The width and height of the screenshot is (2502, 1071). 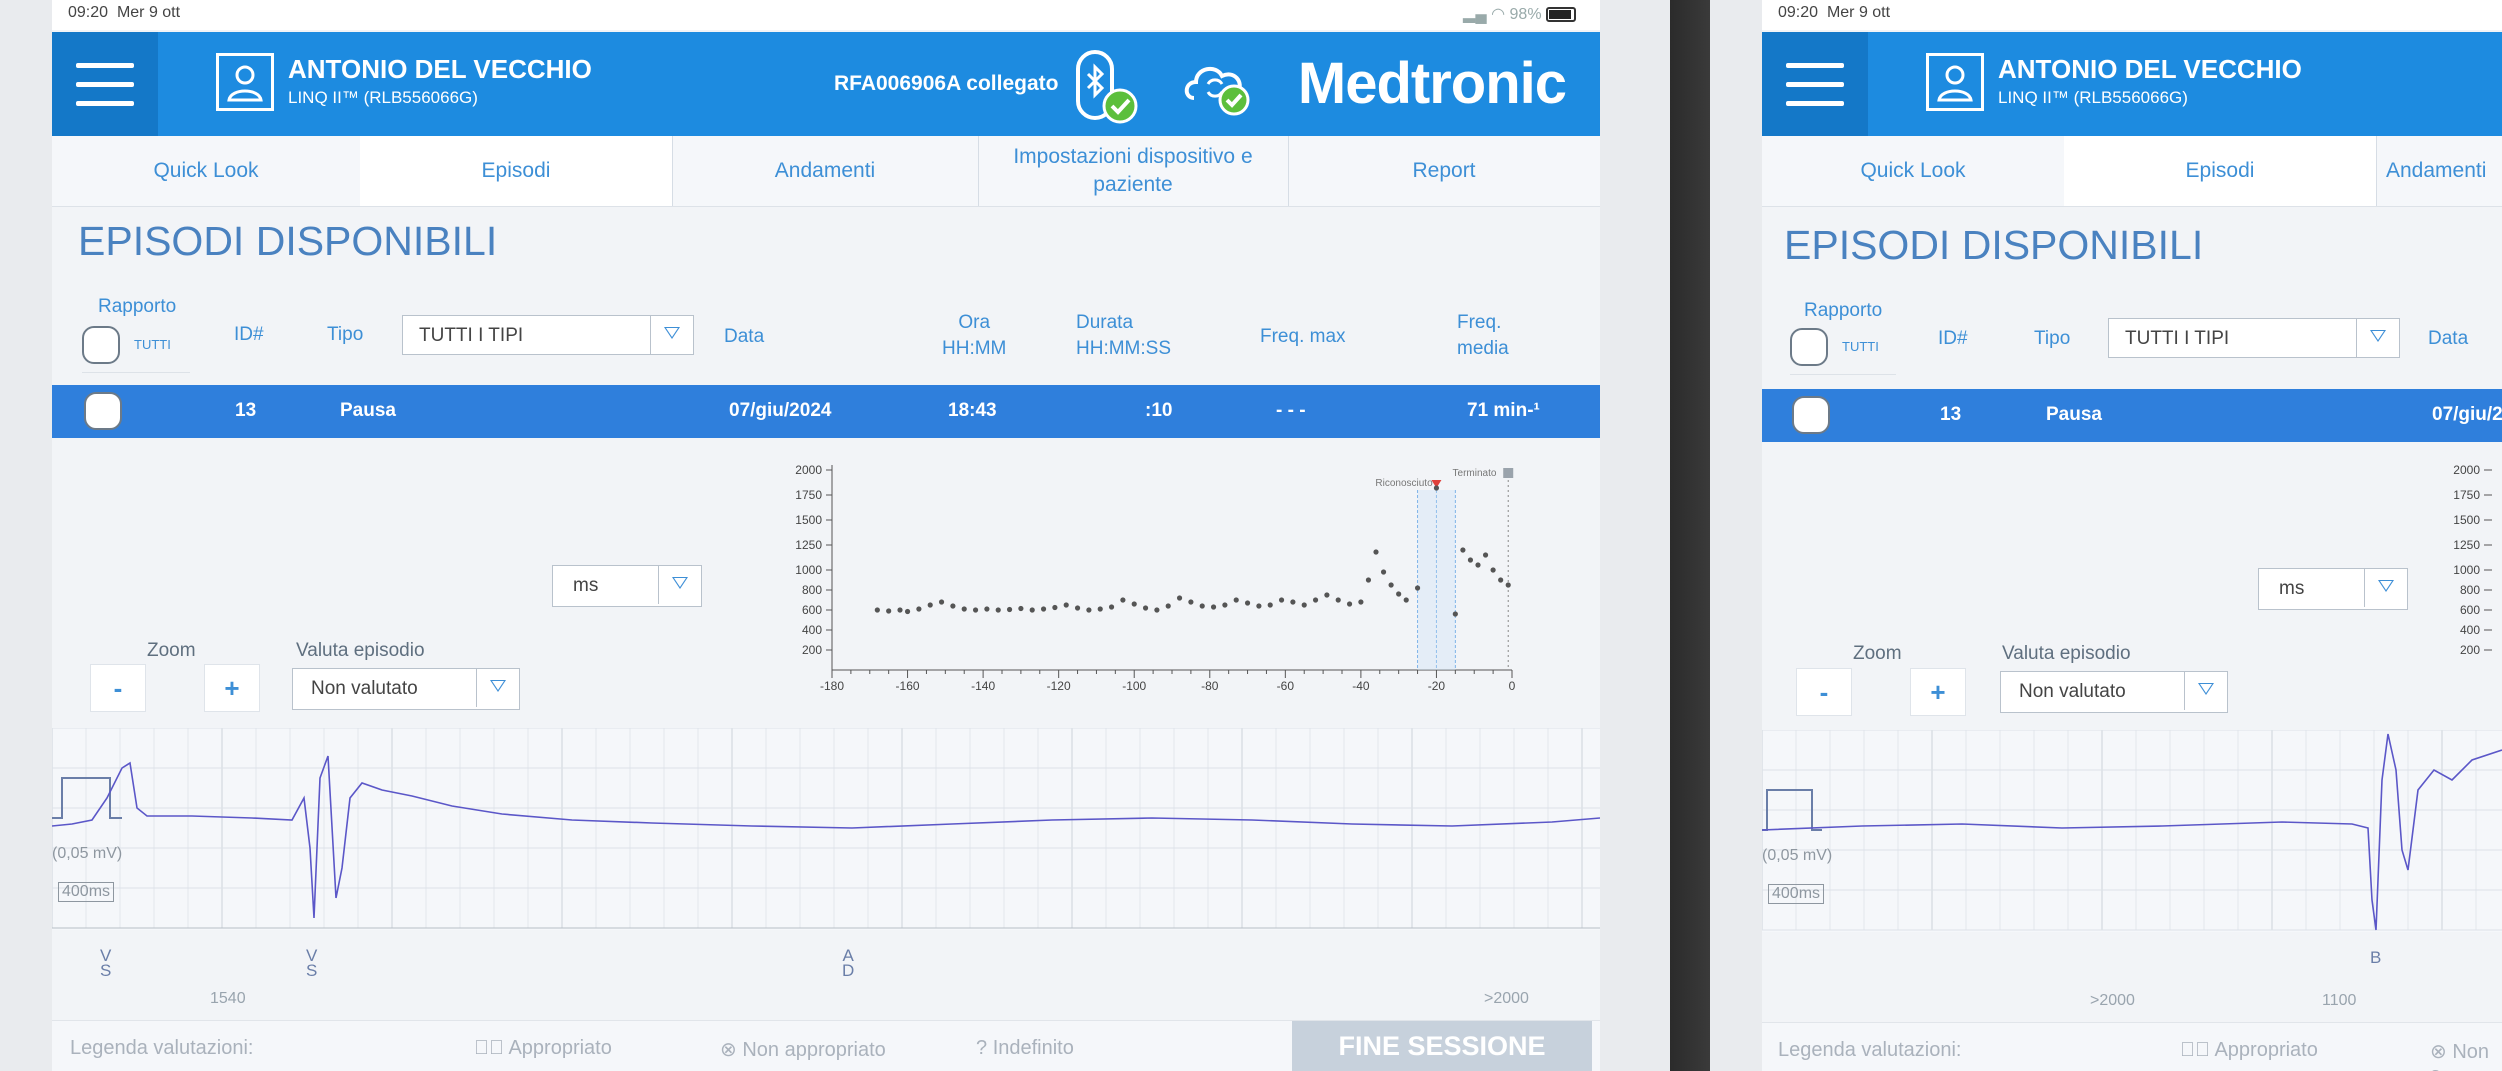 What do you see at coordinates (2132, 415) in the screenshot?
I see `episode-row: 13 Pausa 07/giu/2024` at bounding box center [2132, 415].